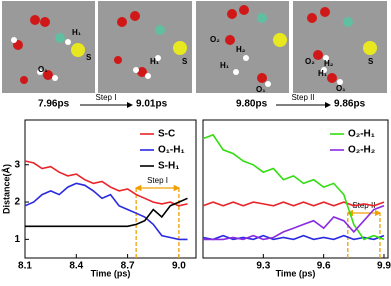  Describe the element at coordinates (324, 266) in the screenshot. I see `x-tick-label: 9.6` at that location.